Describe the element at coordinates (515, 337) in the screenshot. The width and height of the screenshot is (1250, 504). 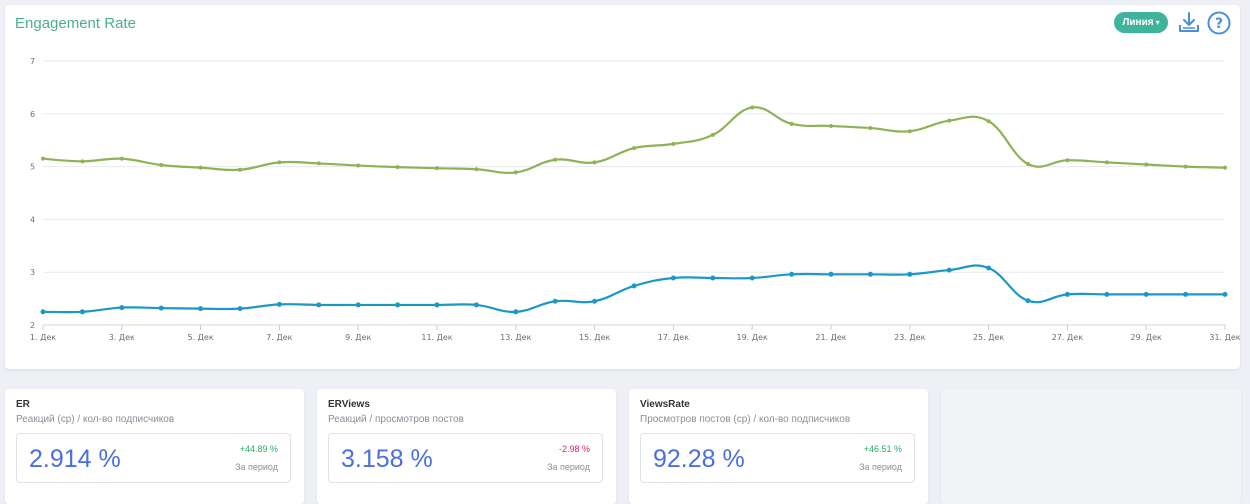
I see `x-tick-label: 13. Дек` at that location.